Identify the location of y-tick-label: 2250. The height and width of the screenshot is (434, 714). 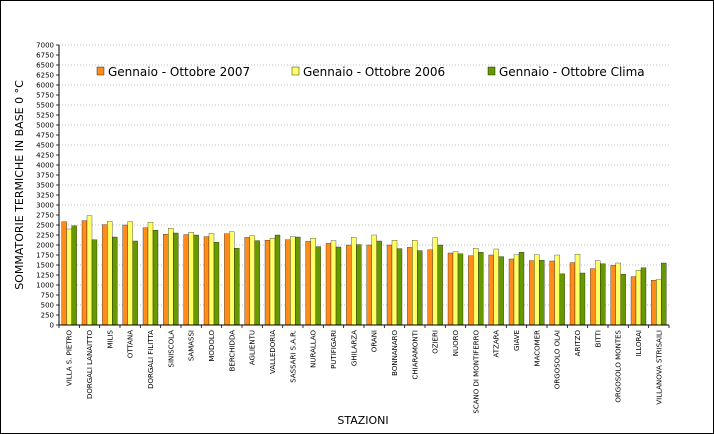
(45, 236).